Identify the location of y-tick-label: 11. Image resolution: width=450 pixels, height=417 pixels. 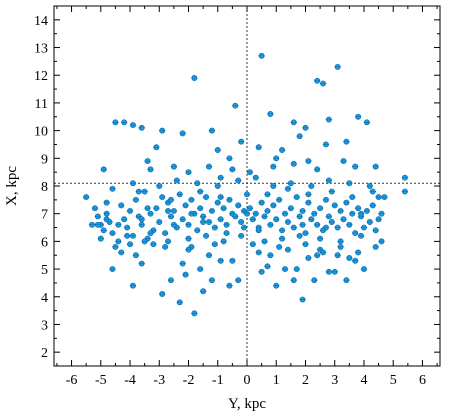
(41, 104).